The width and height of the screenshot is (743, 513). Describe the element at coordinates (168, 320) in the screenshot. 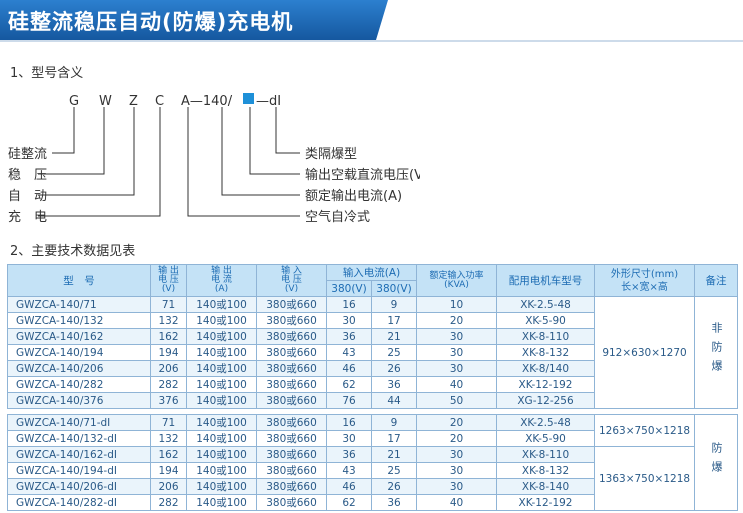

I see `data-cell: 132` at that location.